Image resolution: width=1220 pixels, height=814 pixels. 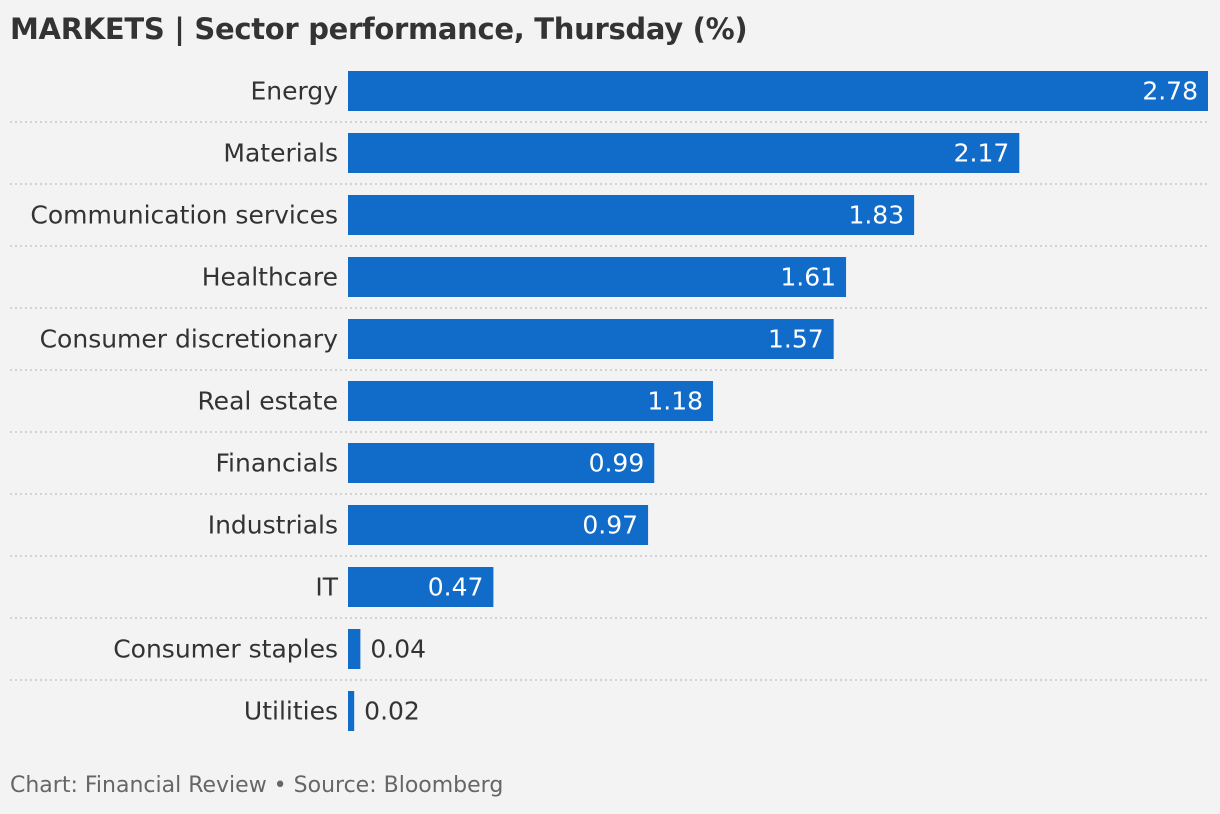 What do you see at coordinates (398, 649) in the screenshot?
I see `value-label-consumer-staples: 0.04` at bounding box center [398, 649].